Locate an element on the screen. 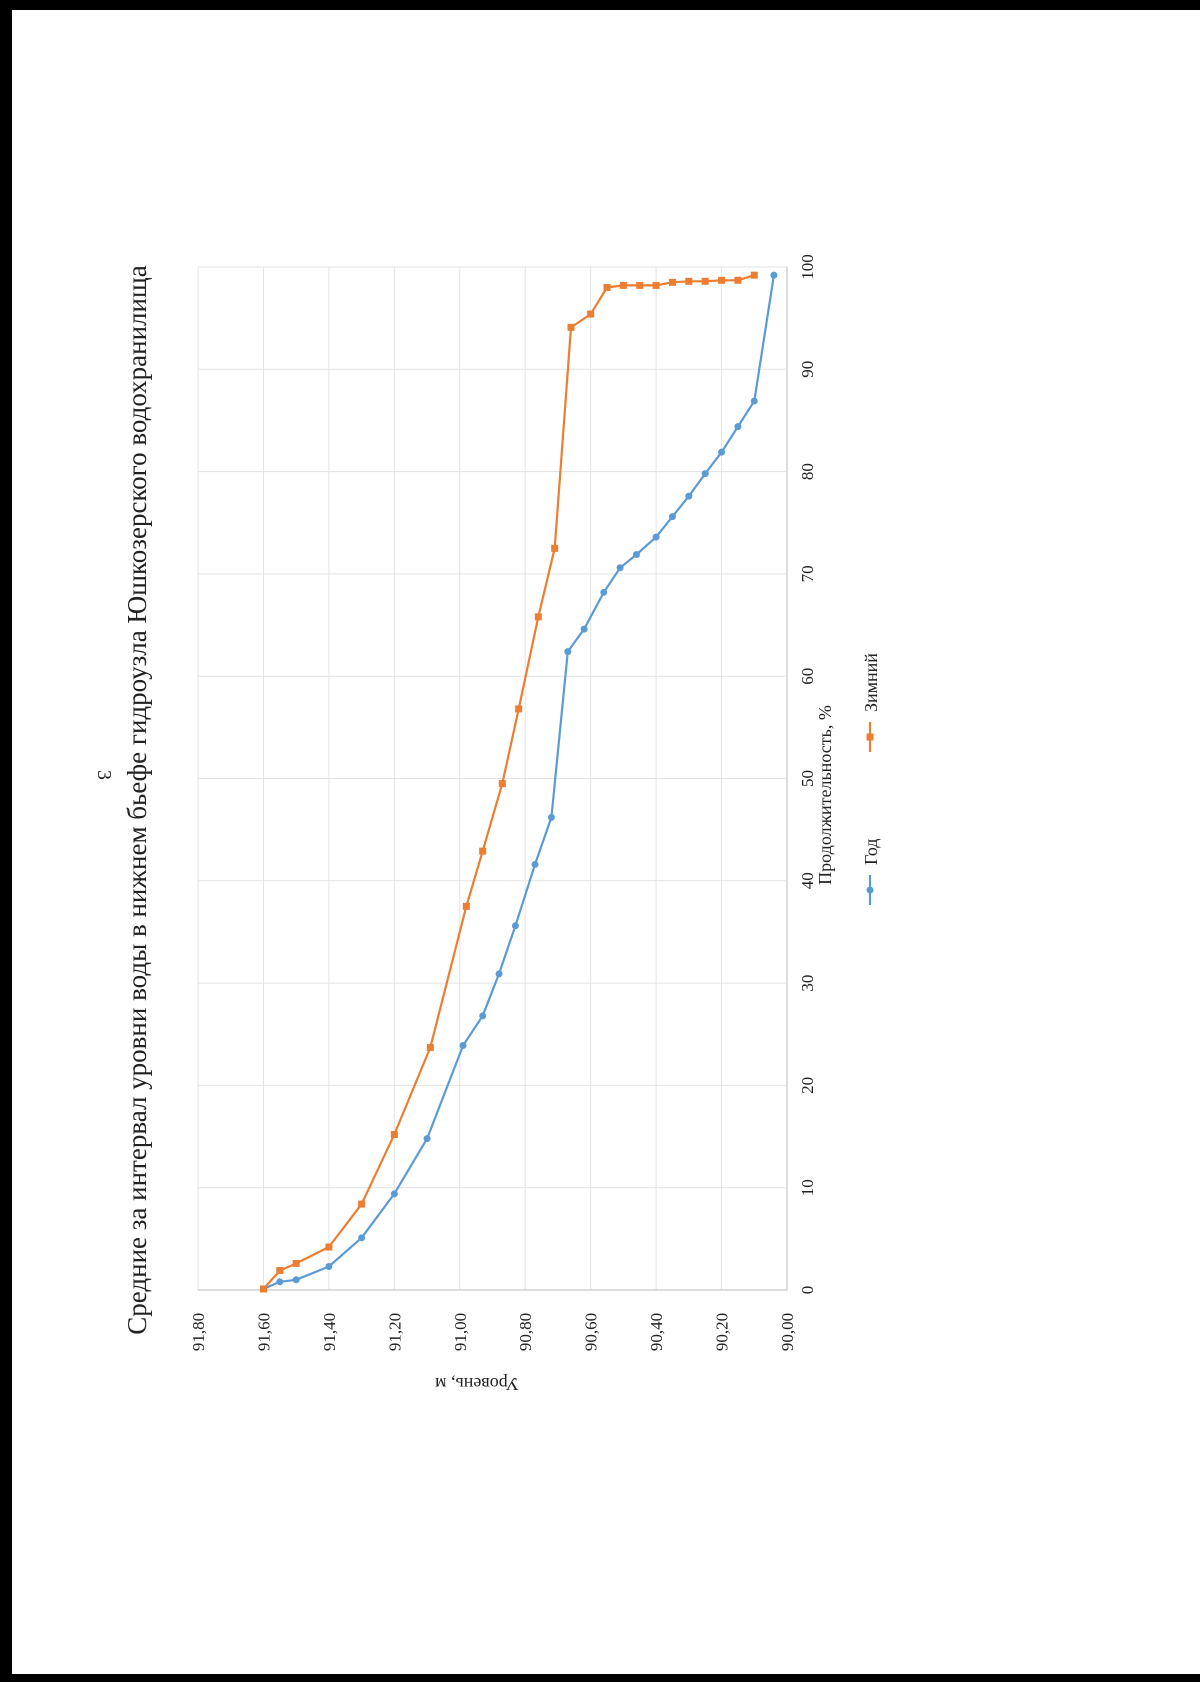 The height and width of the screenshot is (1682, 1200). page-number: 3 is located at coordinates (104, 775).